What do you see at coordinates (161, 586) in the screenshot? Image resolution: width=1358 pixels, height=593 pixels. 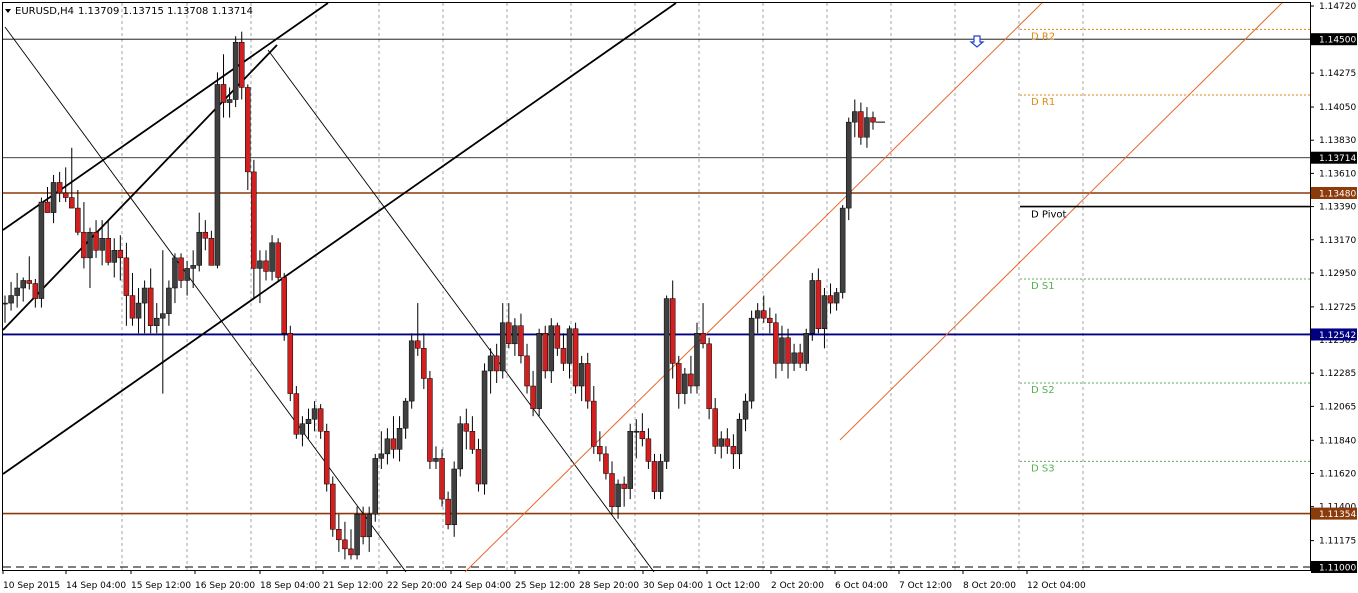 I see `x-tick-label: 15 Sep 12:00` at bounding box center [161, 586].